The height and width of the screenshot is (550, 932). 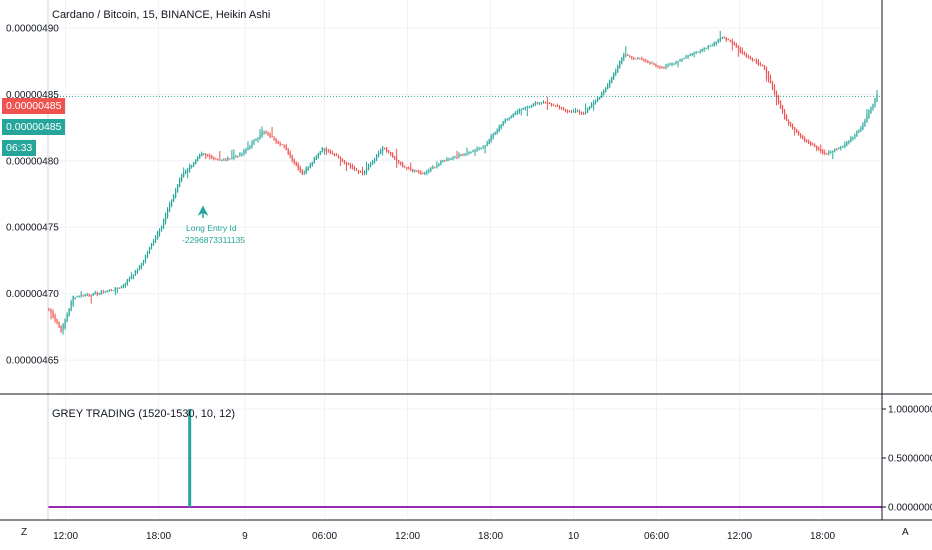 What do you see at coordinates (822, 536) in the screenshot?
I see `time-tick-label: 18:00` at bounding box center [822, 536].